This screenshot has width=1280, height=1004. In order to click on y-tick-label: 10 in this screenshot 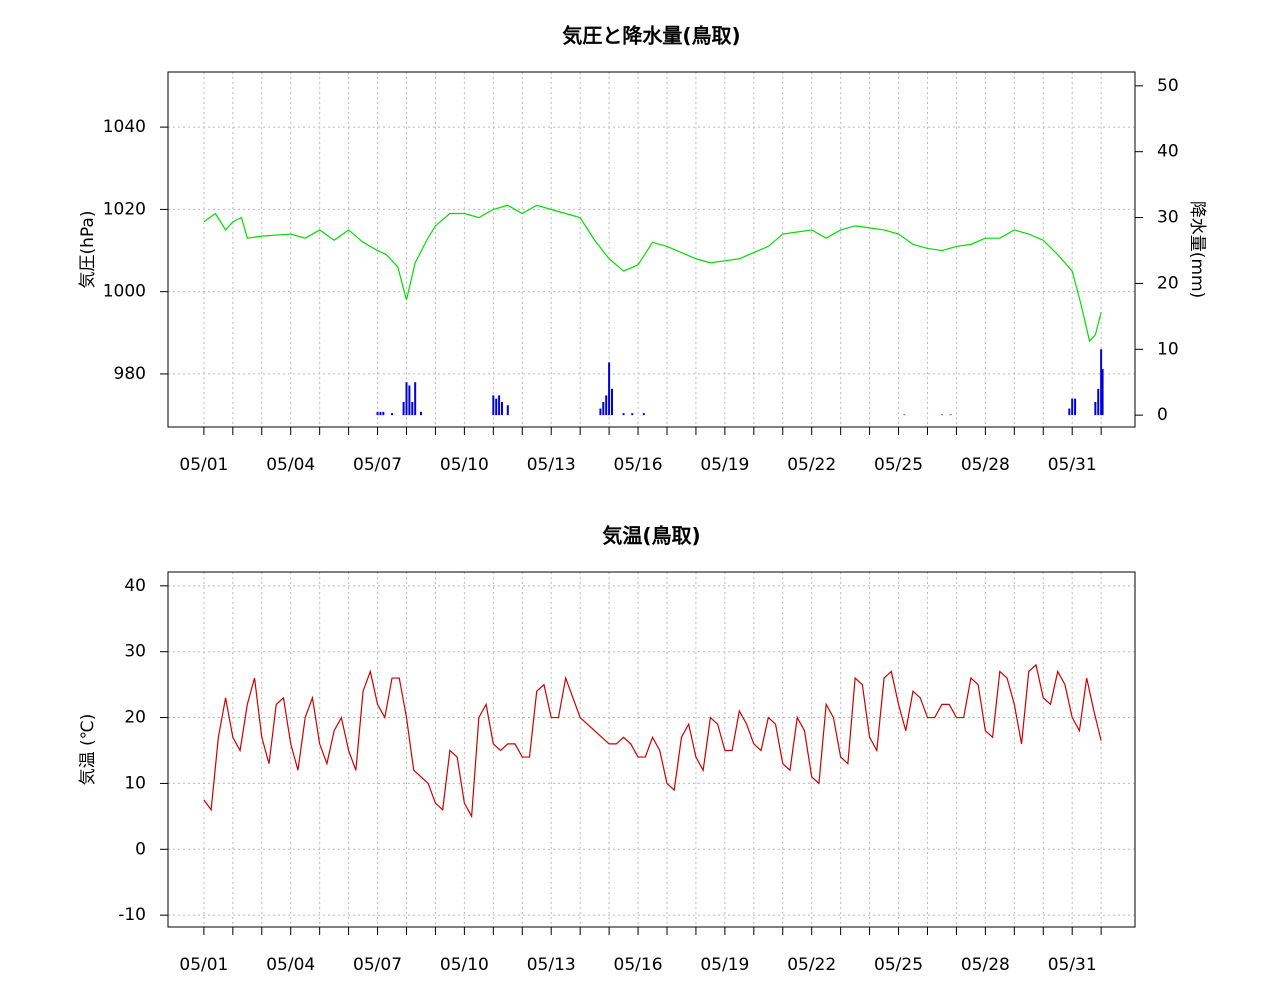, I will do `click(135, 783)`.